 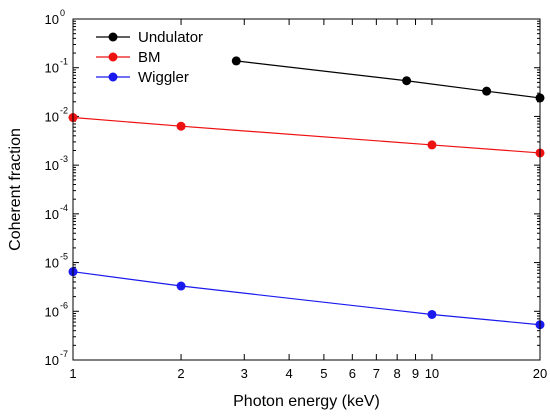 What do you see at coordinates (352, 373) in the screenshot?
I see `x-tick-label: 6` at bounding box center [352, 373].